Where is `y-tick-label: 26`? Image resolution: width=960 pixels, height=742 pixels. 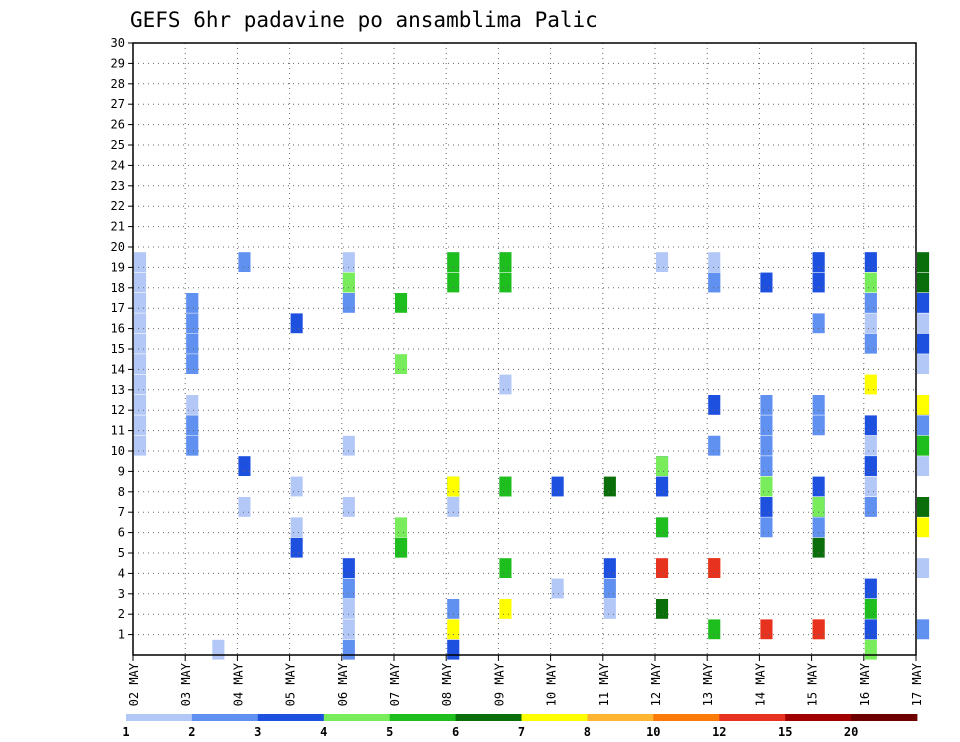 y-tick-label: 26 is located at coordinates (118, 125).